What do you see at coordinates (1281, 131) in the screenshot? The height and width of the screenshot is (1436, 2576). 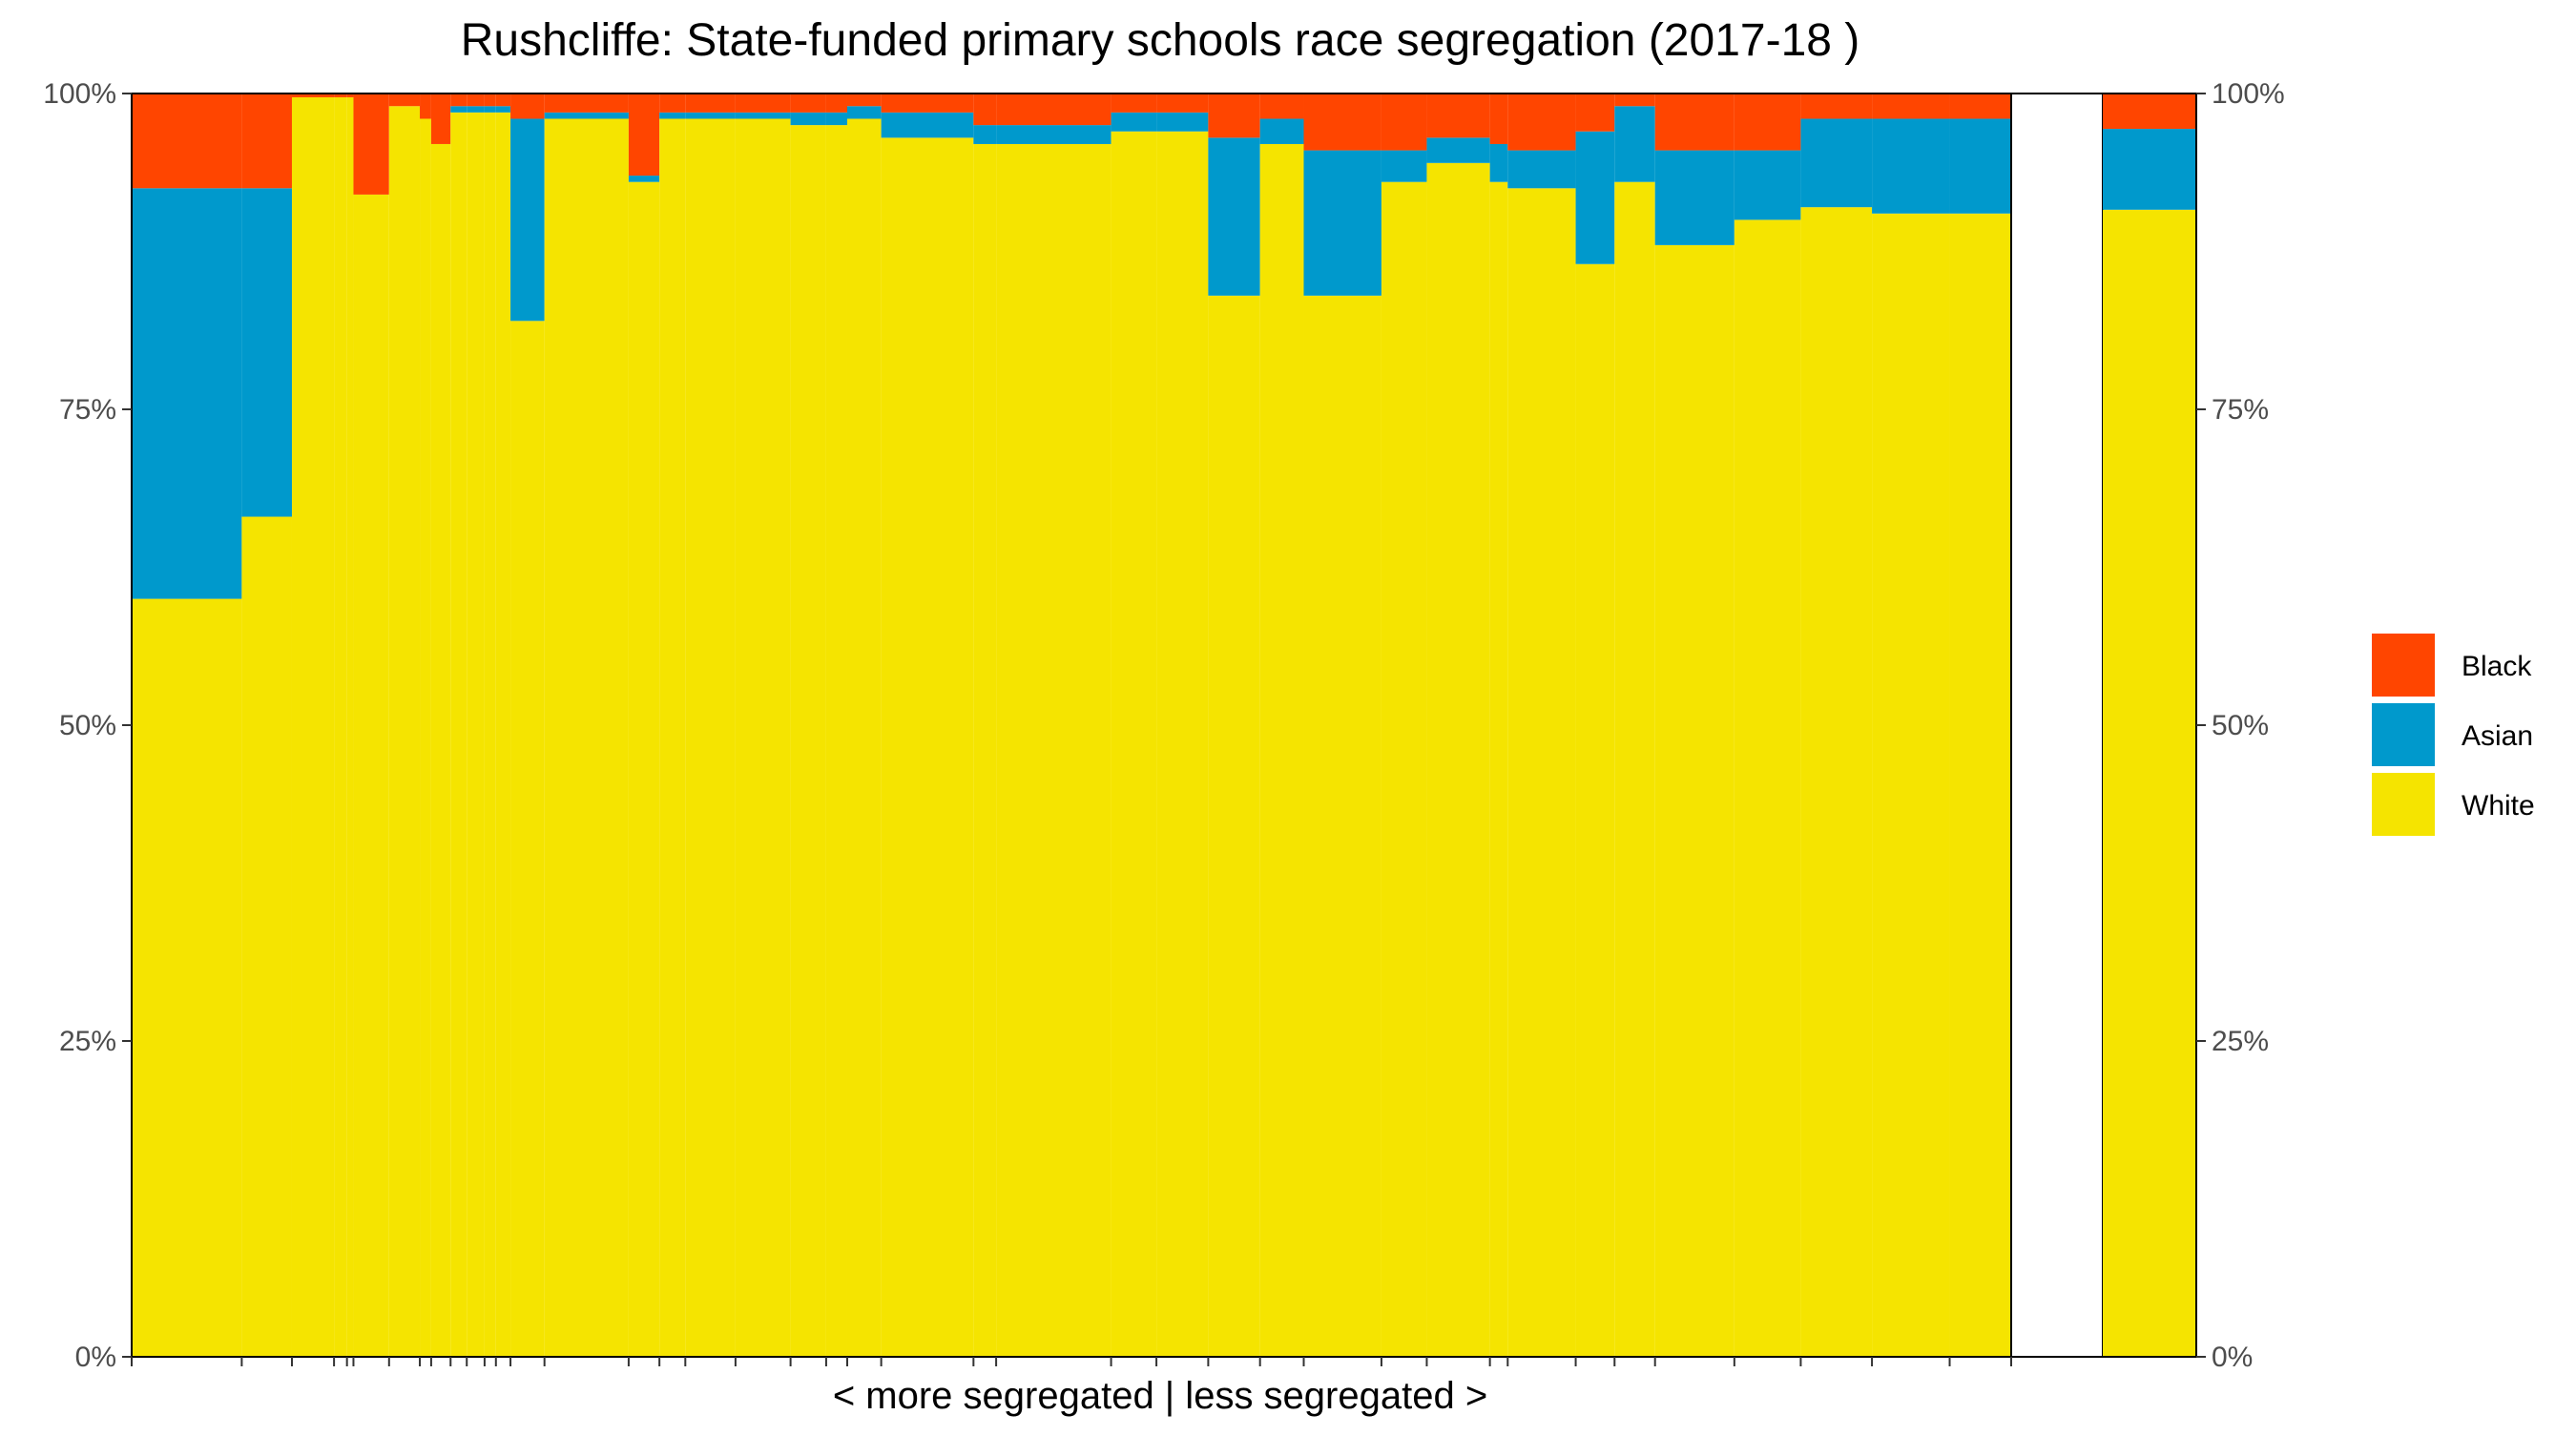 I see `school-bar-29-asian` at bounding box center [1281, 131].